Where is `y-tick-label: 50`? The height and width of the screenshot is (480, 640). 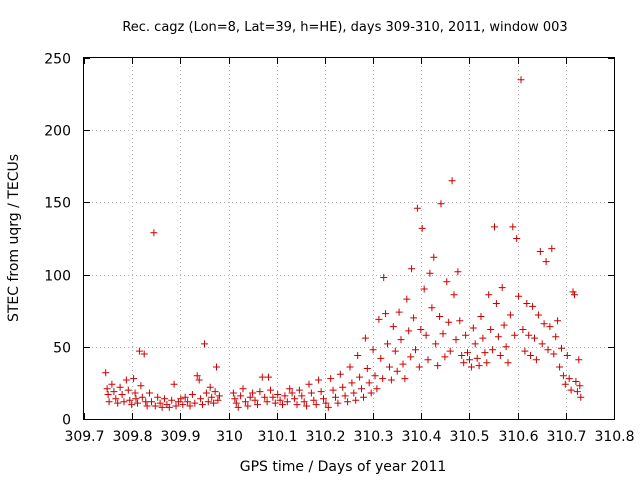 y-tick-label: 50 is located at coordinates (62, 349).